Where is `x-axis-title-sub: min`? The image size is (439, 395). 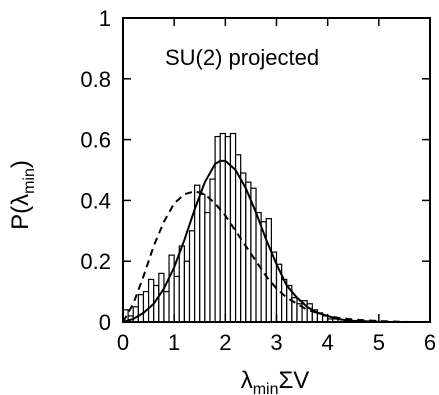 x-axis-title-sub: min is located at coordinates (266, 388).